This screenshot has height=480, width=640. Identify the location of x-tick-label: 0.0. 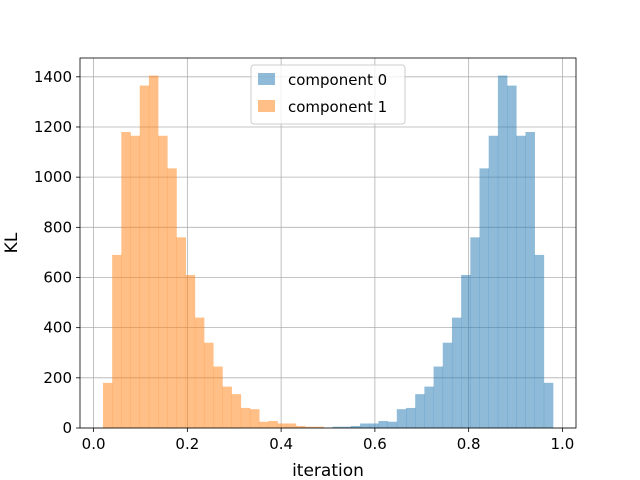
(94, 444).